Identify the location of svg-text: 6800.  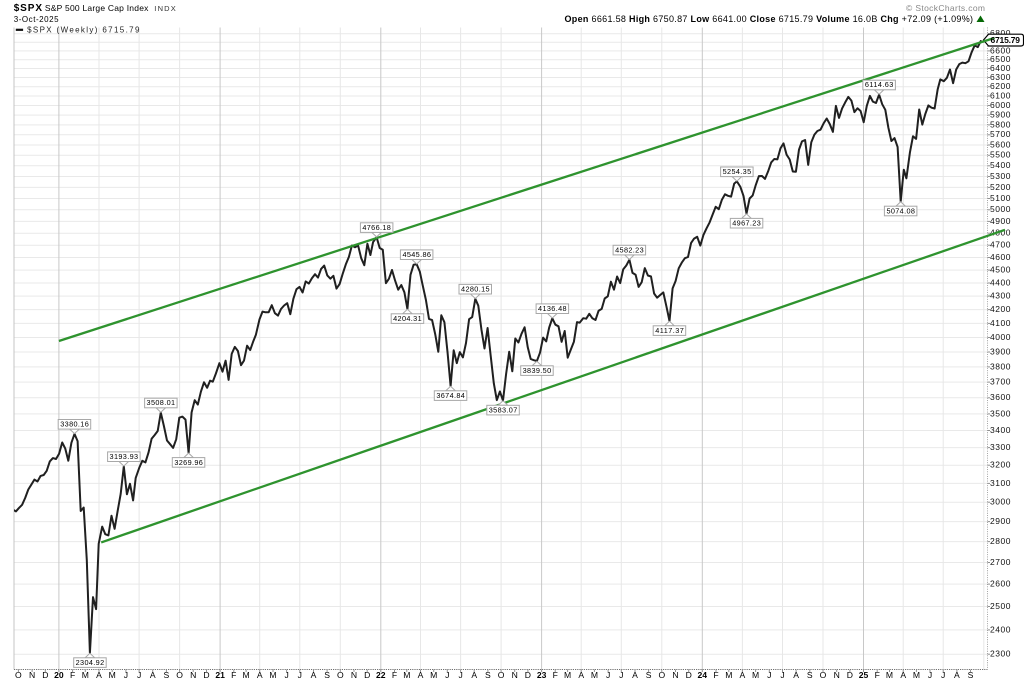
(1000, 33).